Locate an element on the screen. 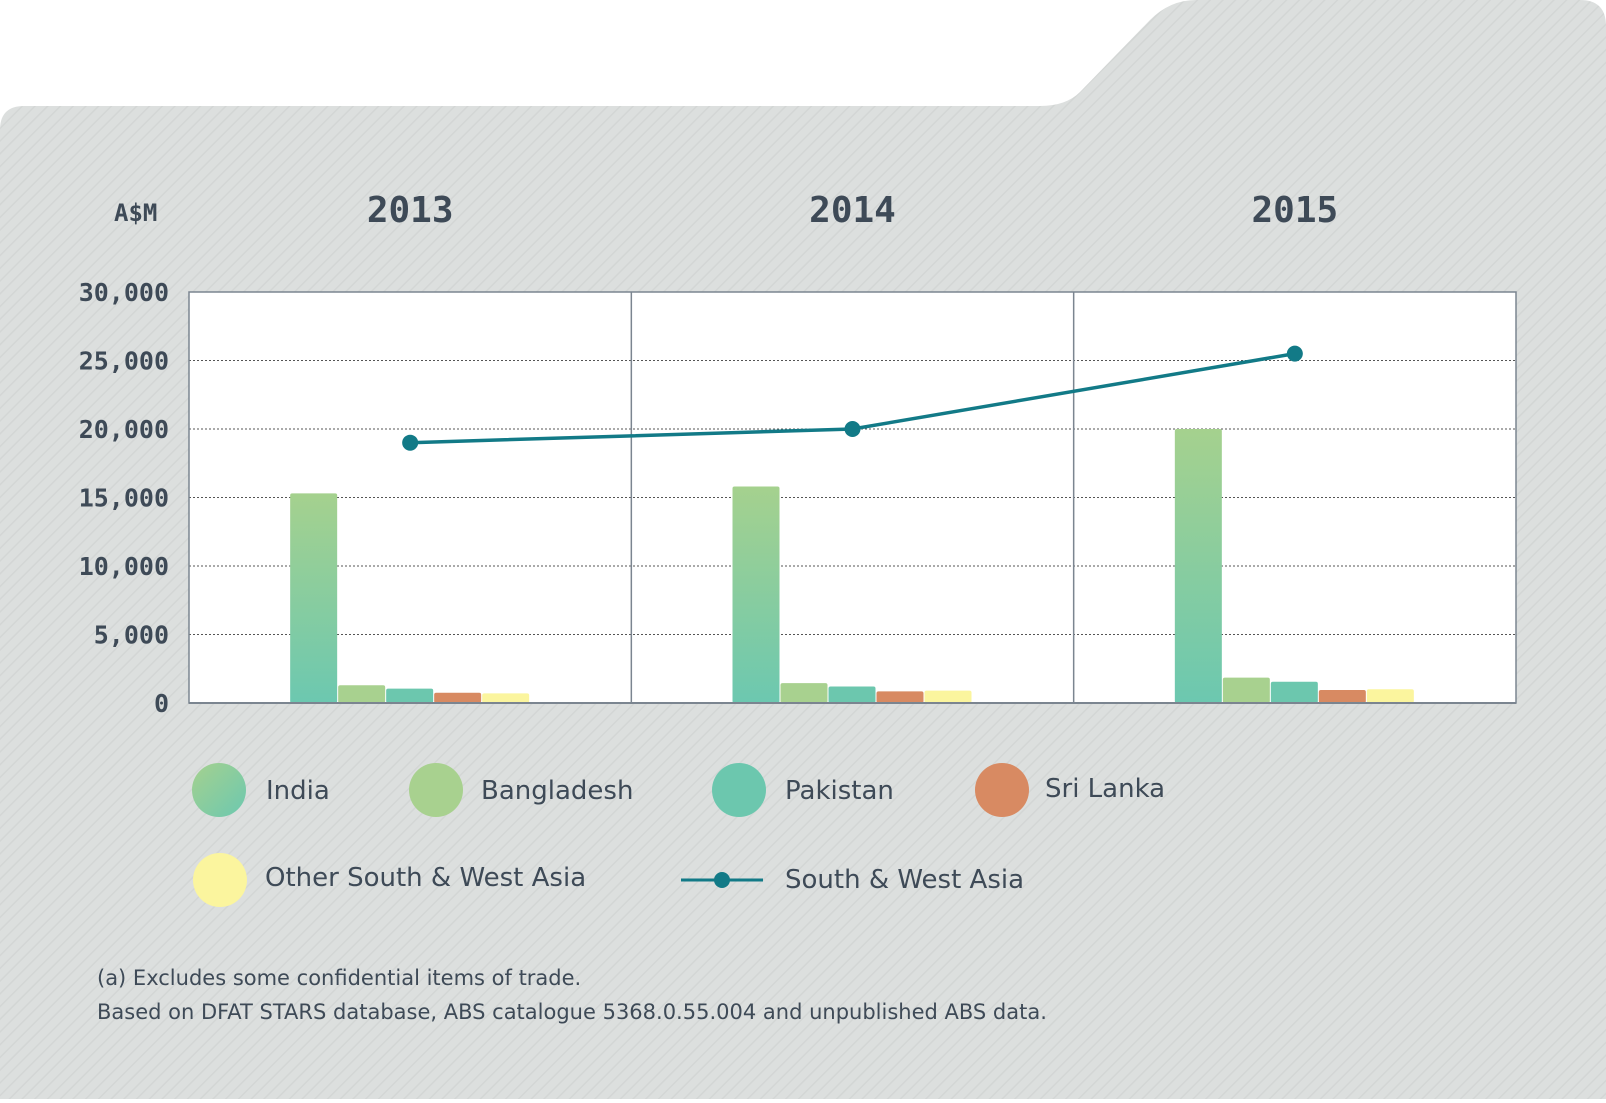 The height and width of the screenshot is (1103, 1606). y-tick-label: 30,000 is located at coordinates (124, 292).